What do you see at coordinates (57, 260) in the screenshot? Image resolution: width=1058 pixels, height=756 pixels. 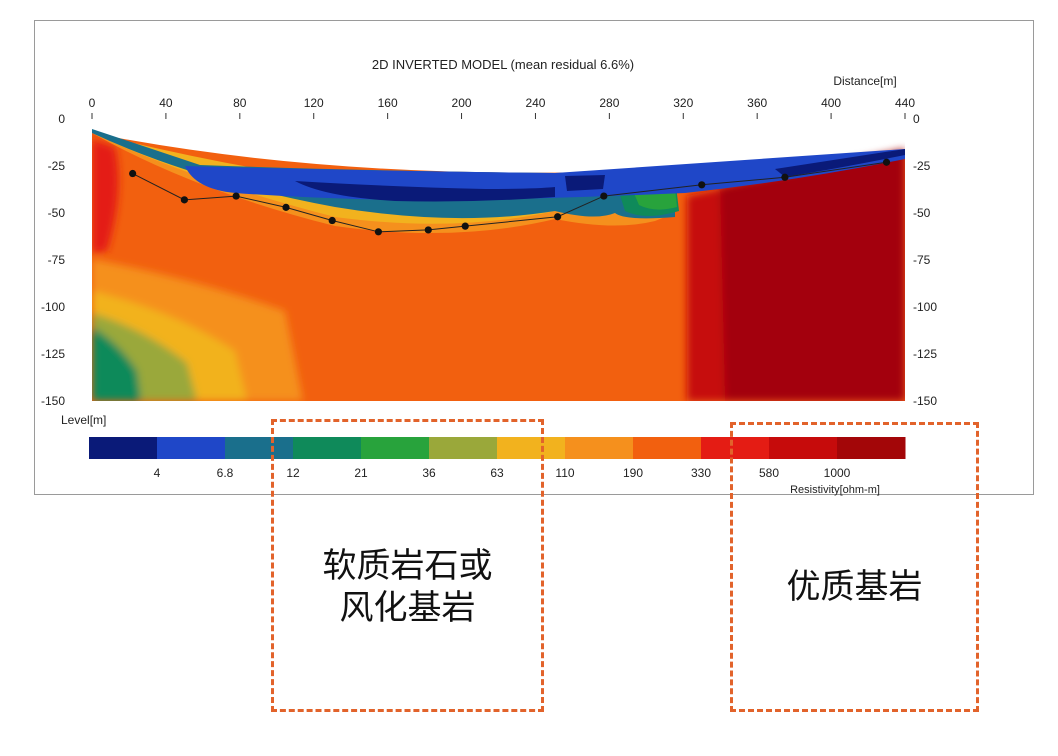 I see `y-tick-label-left: -75` at bounding box center [57, 260].